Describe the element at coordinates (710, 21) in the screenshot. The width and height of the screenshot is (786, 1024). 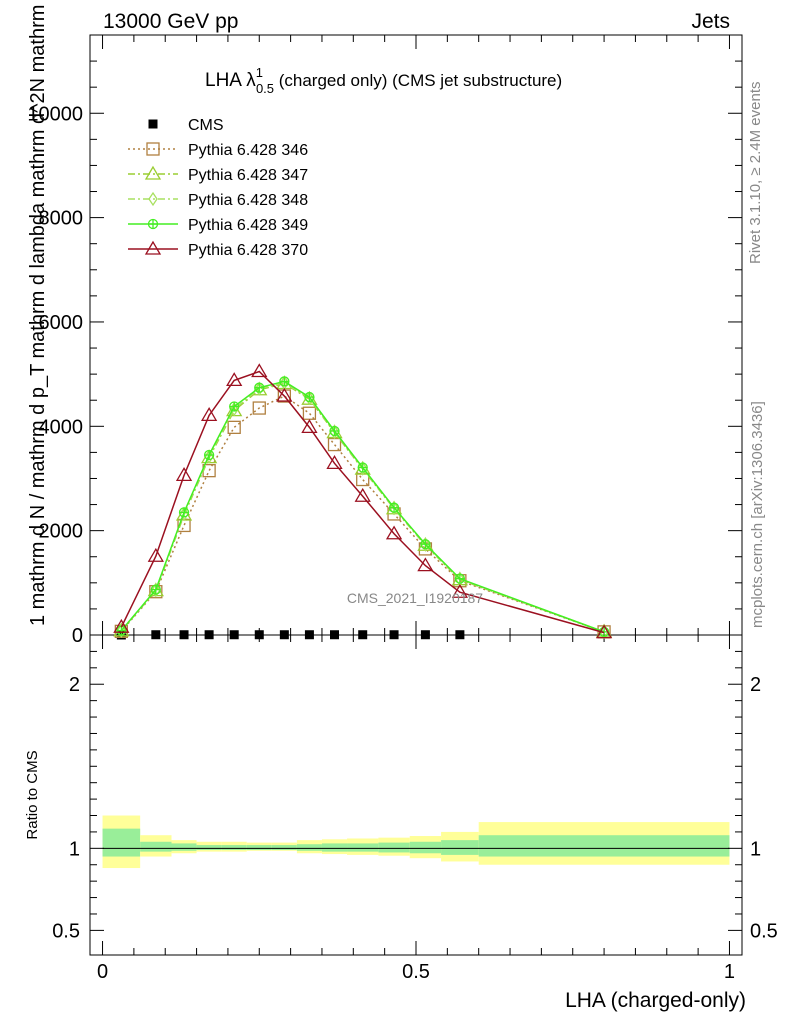
I see `category-label: Jets` at that location.